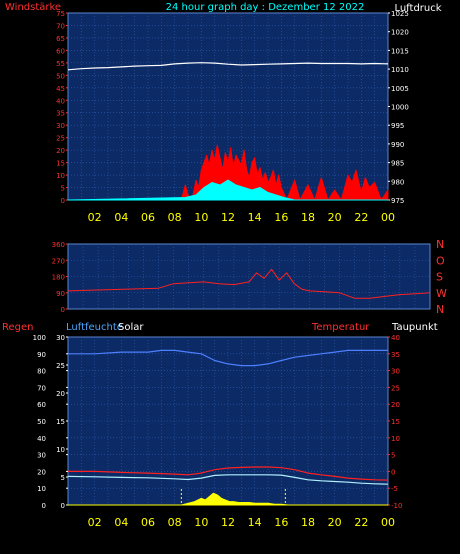 This screenshot has width=460, height=554. I want to click on y-tick-label: 995, so click(397, 126).